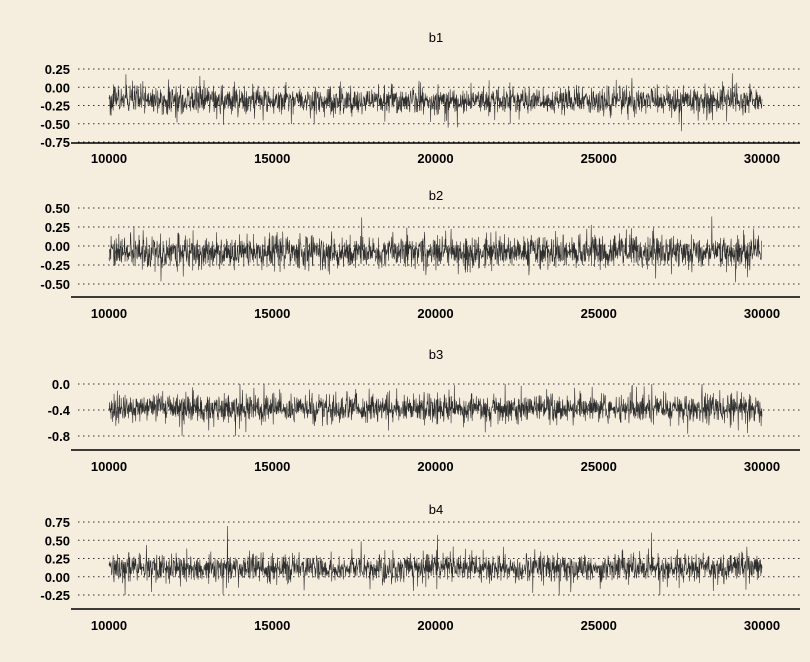 This screenshot has height=662, width=810. Describe the element at coordinates (436, 195) in the screenshot. I see `panel-title: b2` at that location.